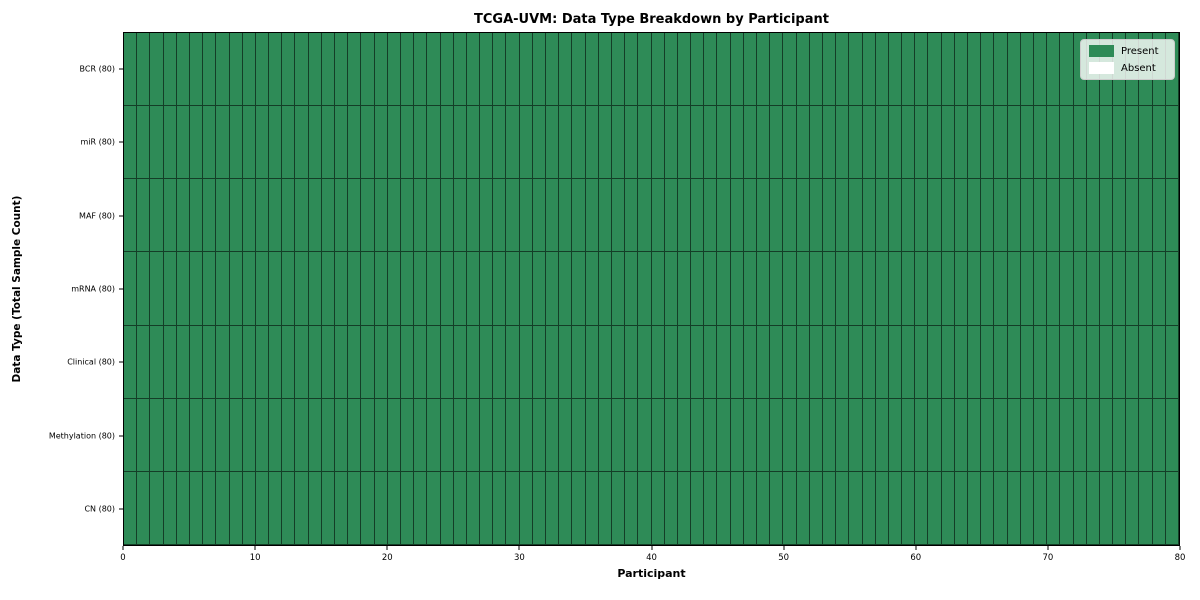  What do you see at coordinates (1127, 59) in the screenshot?
I see `legend: Present Absent` at bounding box center [1127, 59].